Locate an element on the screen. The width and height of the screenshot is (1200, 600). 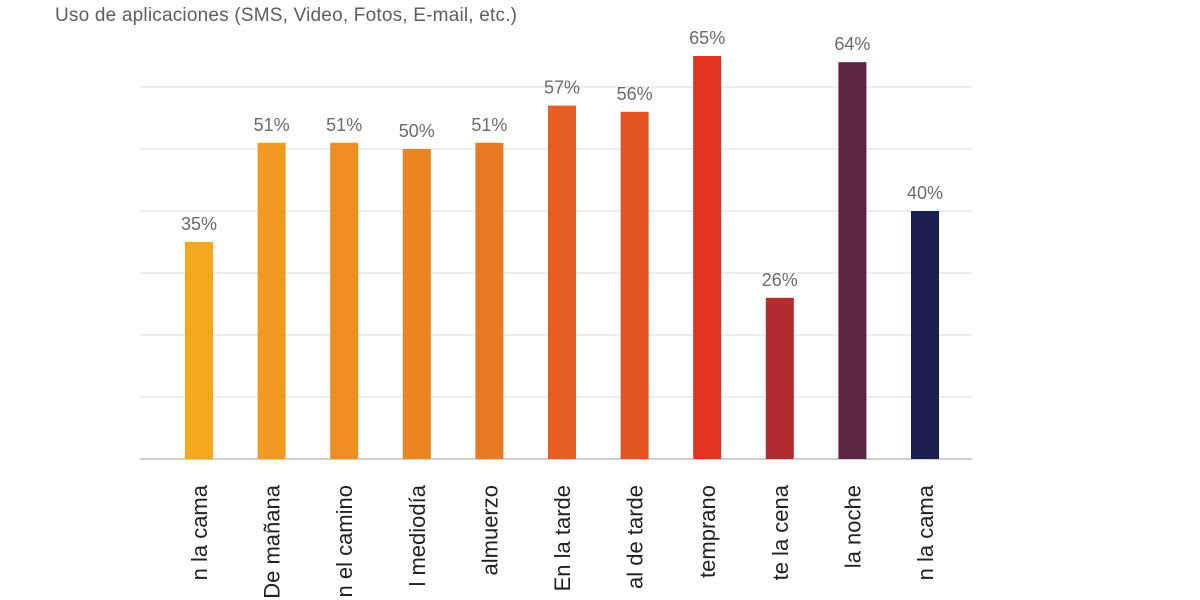
category-label-2: De mañana is located at coordinates (272, 541).